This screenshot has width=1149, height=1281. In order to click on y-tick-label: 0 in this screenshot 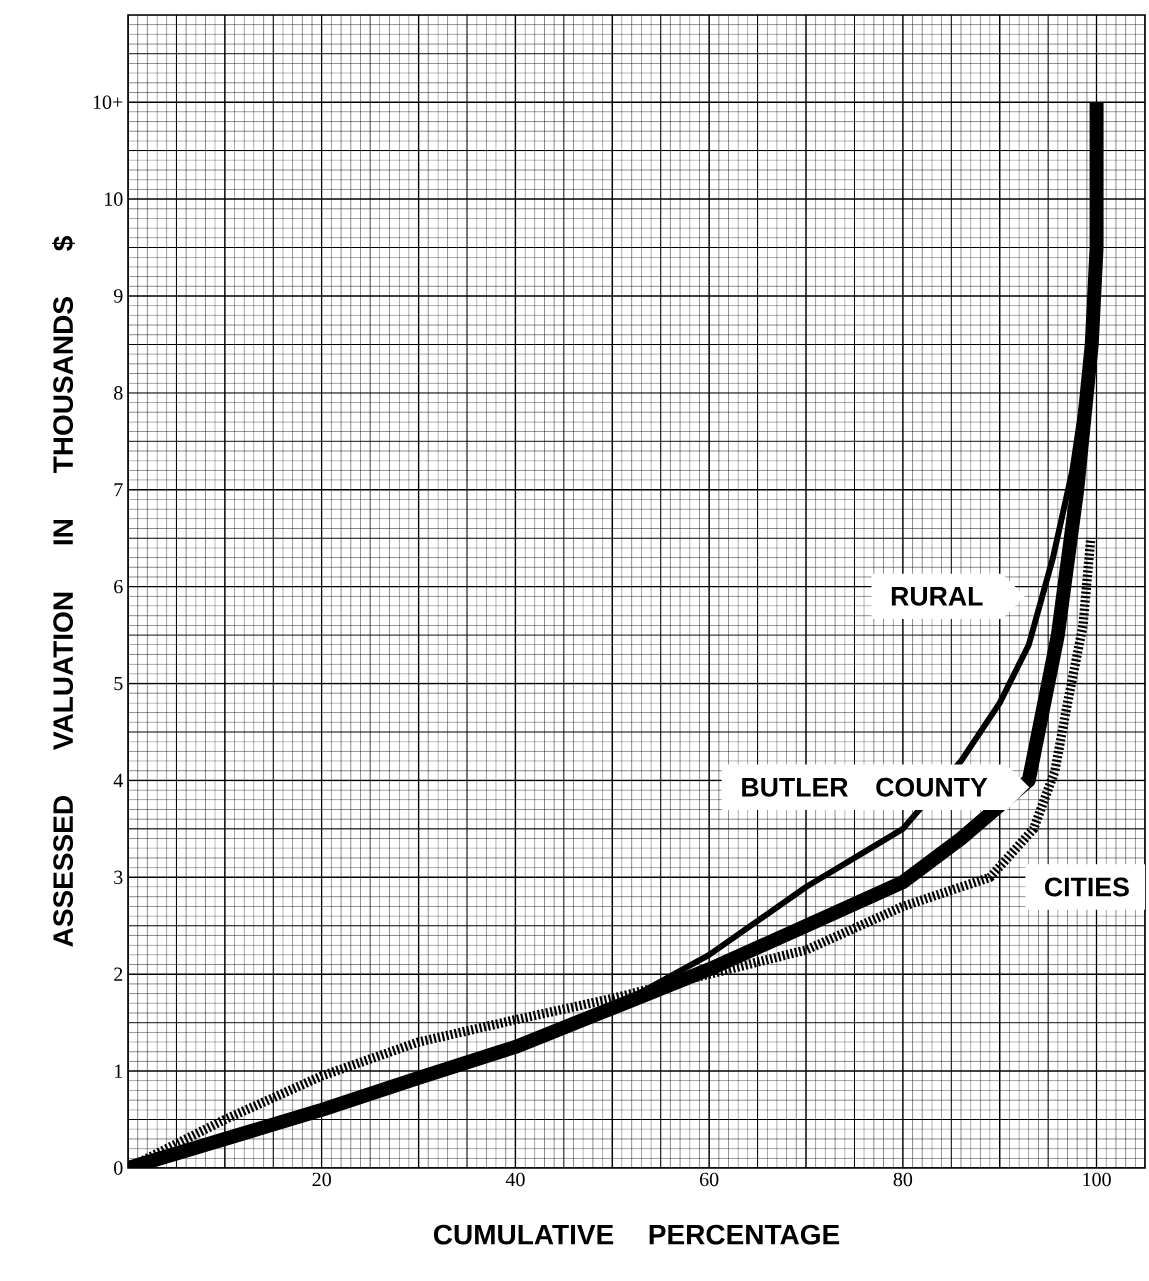, I will do `click(118, 1168)`.